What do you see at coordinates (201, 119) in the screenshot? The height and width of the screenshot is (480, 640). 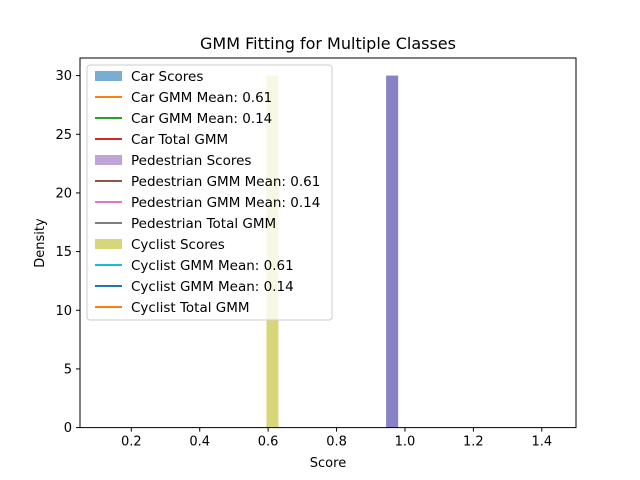 I see `legend-entry-label: Car GMM Mean: 0.14` at bounding box center [201, 119].